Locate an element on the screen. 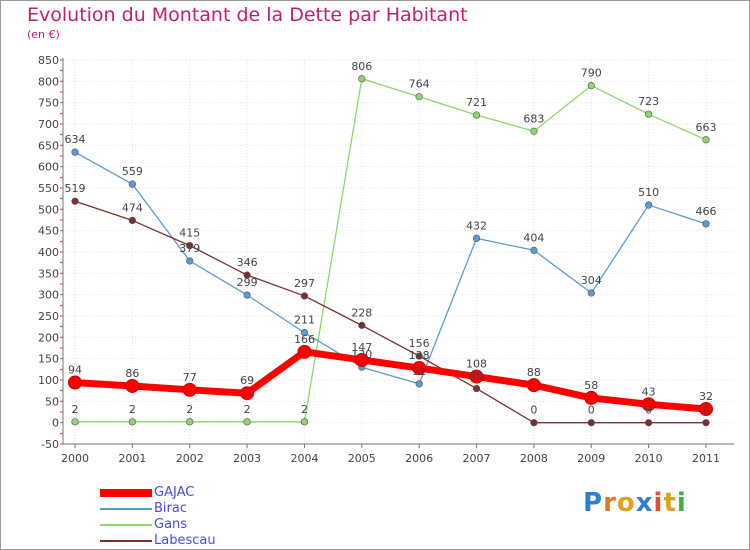 This screenshot has height=550, width=750. y-tick-label: 0 is located at coordinates (55, 423).